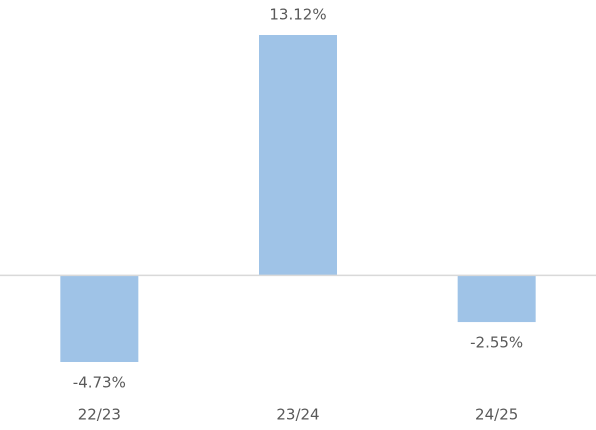 The image size is (596, 430). Describe the element at coordinates (496, 415) in the screenshot. I see `x-tick-label: 24/25` at that location.